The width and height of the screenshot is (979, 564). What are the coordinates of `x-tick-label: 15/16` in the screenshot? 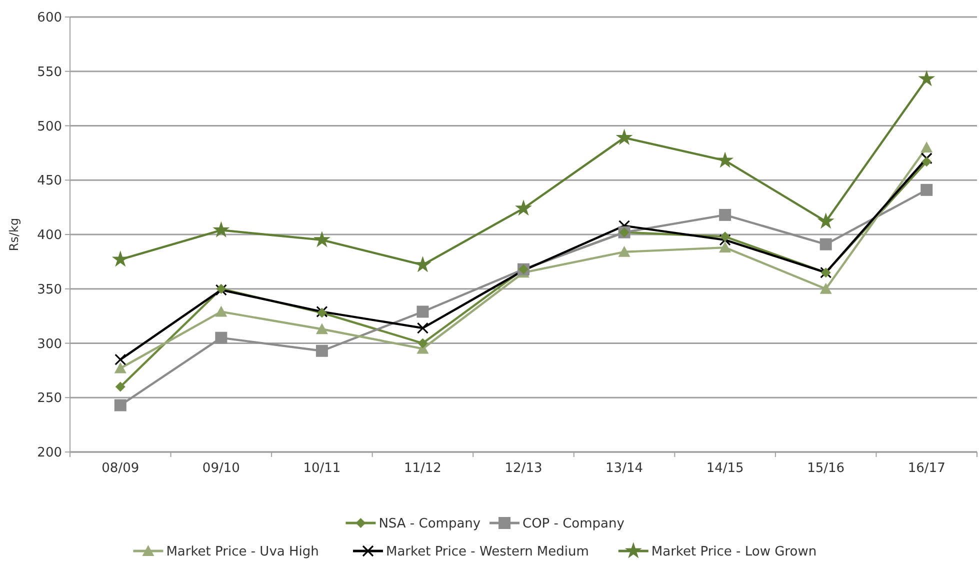 It's located at (826, 468).